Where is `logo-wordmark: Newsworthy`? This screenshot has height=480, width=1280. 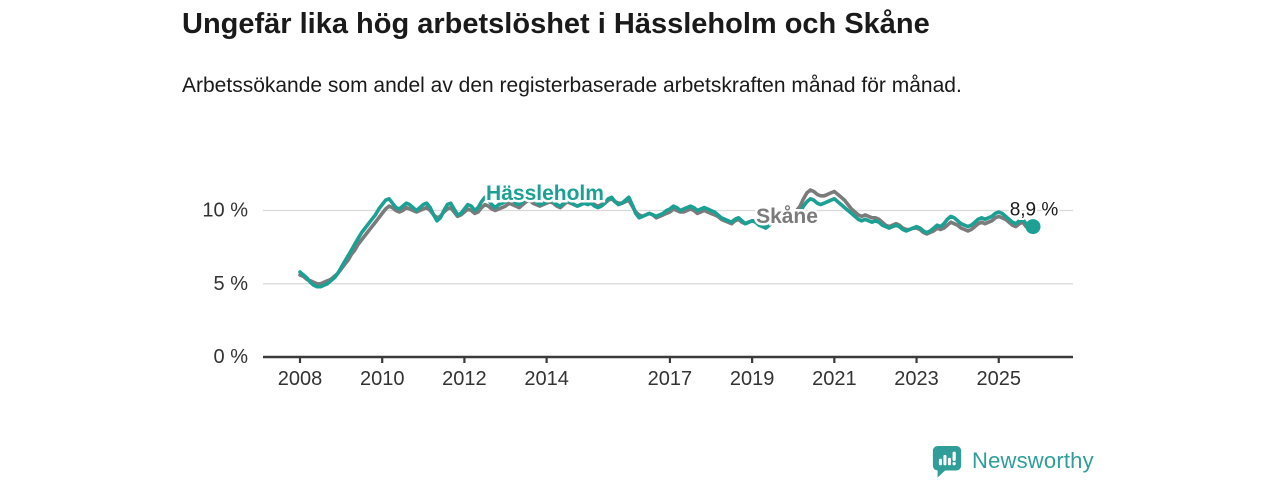 logo-wordmark: Newsworthy is located at coordinates (1033, 460).